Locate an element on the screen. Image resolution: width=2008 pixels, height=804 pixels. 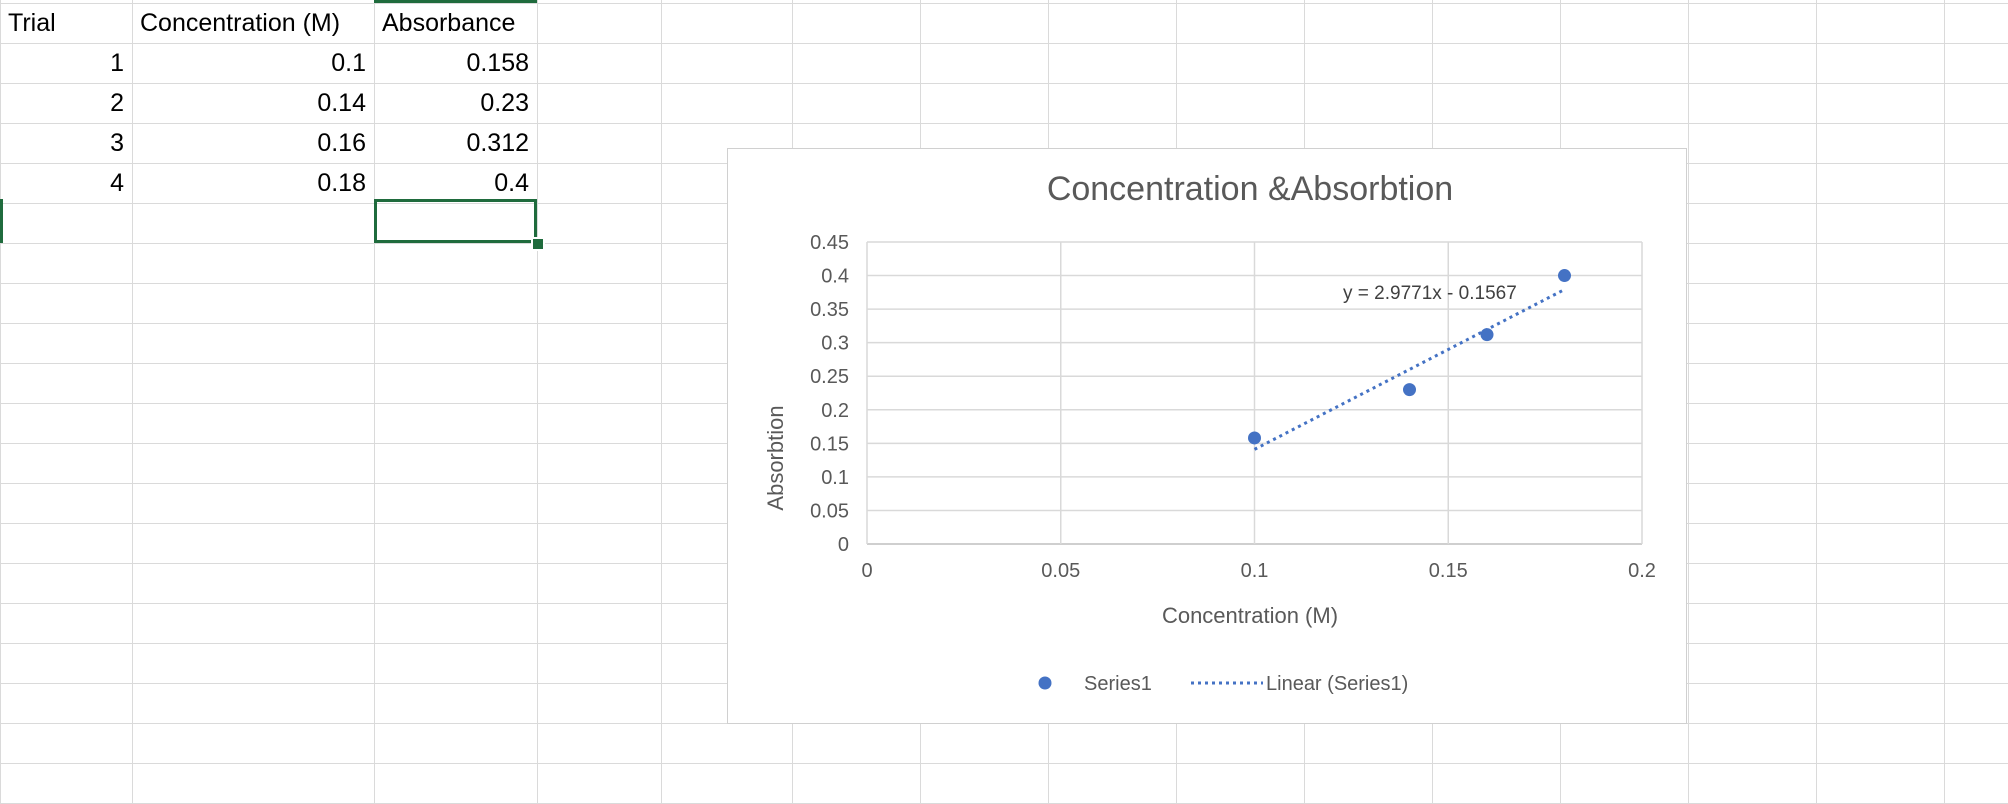
trendline-equation: y = 2.9771x - 0.1567 is located at coordinates (1430, 293).